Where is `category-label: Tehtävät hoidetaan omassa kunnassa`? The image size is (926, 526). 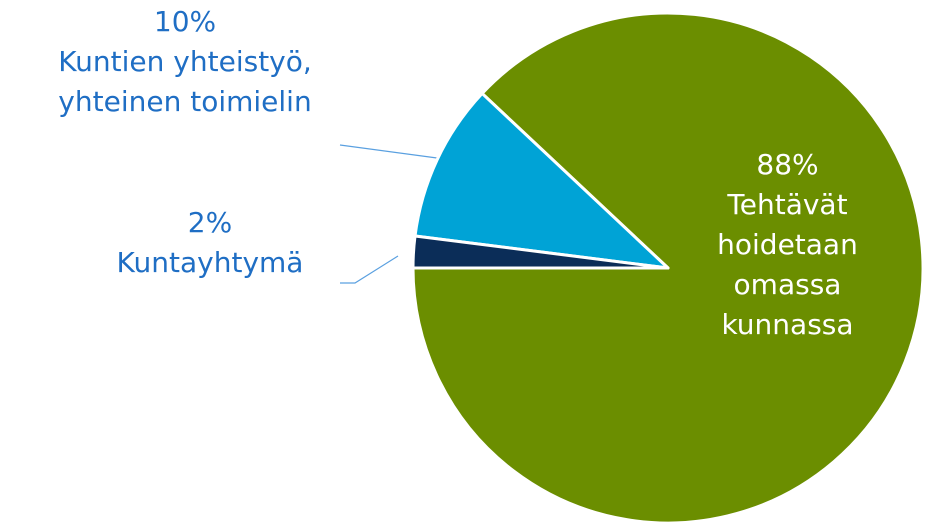 category-label: Tehtävät hoidetaan omassa kunnassa is located at coordinates (787, 264).